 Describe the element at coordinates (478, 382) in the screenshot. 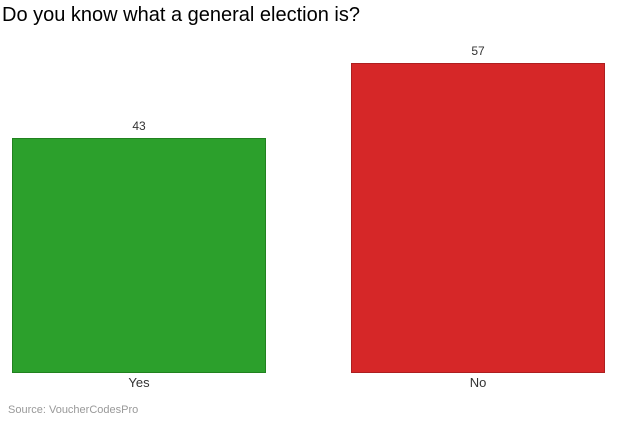

I see `bar-category-label-no: No` at that location.